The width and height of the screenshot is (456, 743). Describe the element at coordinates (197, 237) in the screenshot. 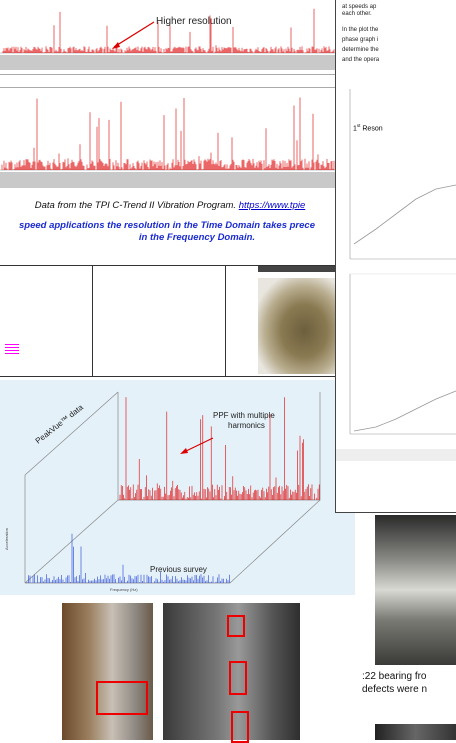

I see `note-line: in the Frequency Domain.` at that location.